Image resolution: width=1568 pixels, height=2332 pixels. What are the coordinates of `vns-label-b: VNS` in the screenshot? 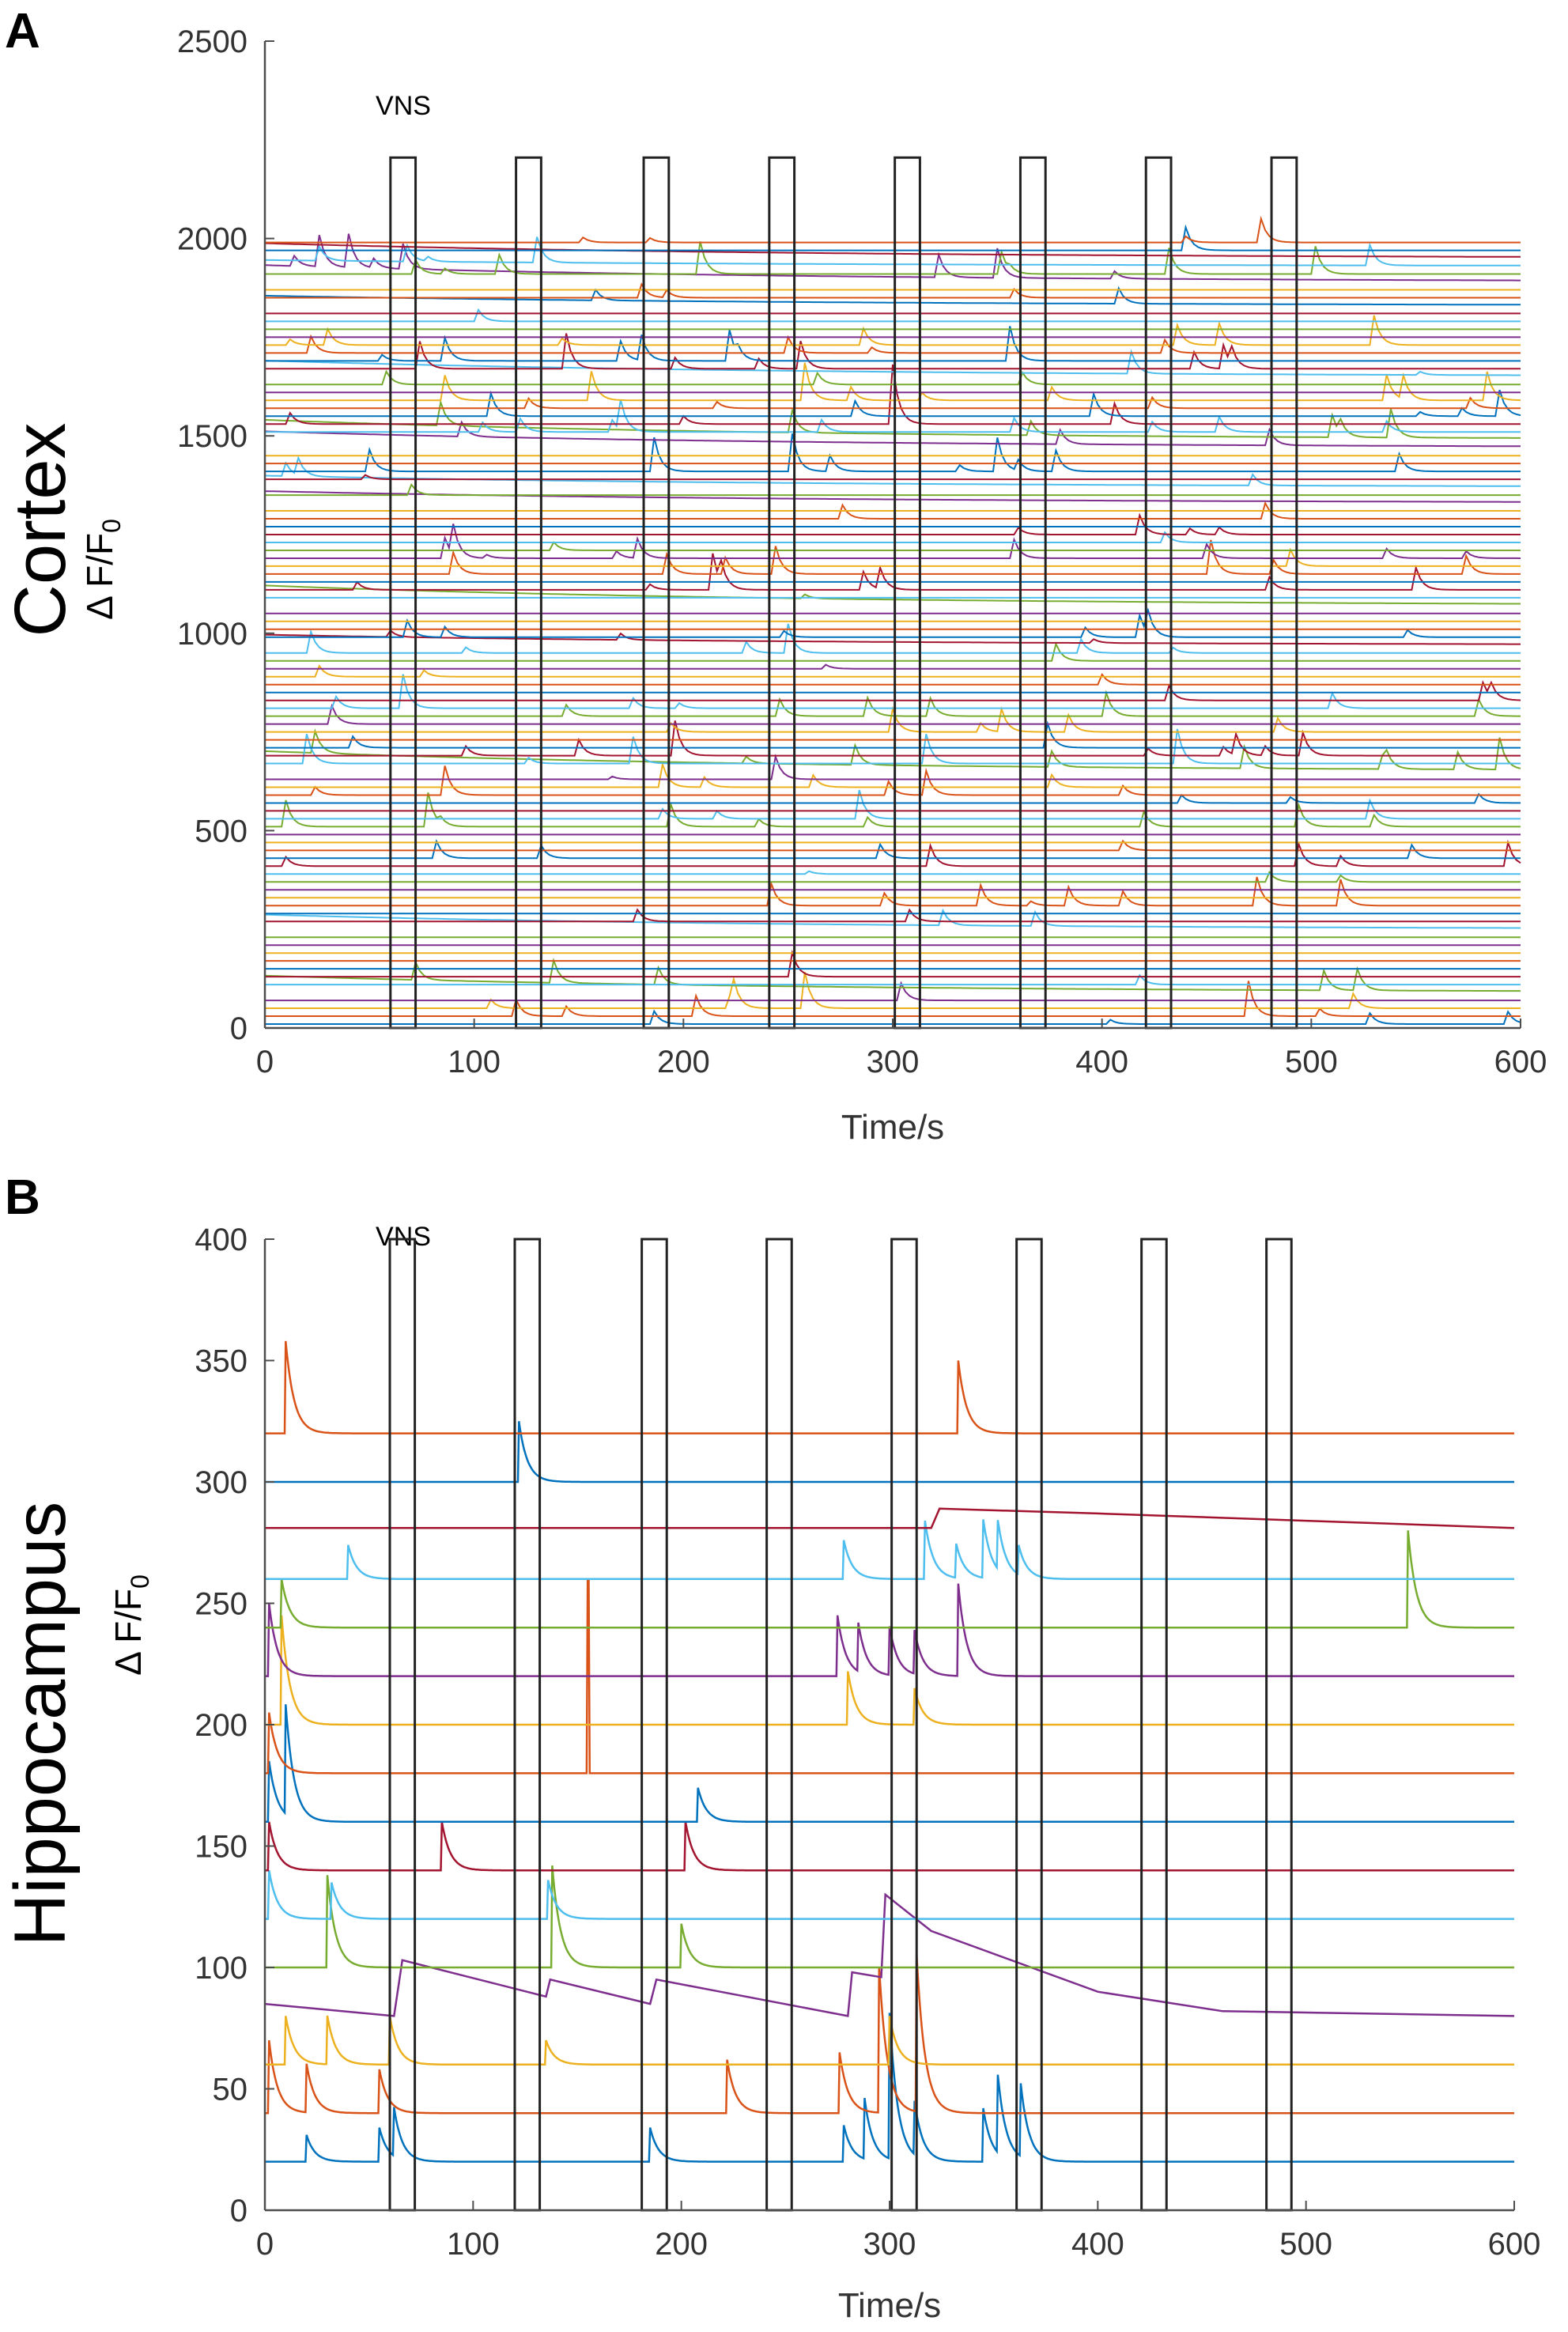 It's located at (403, 1237).